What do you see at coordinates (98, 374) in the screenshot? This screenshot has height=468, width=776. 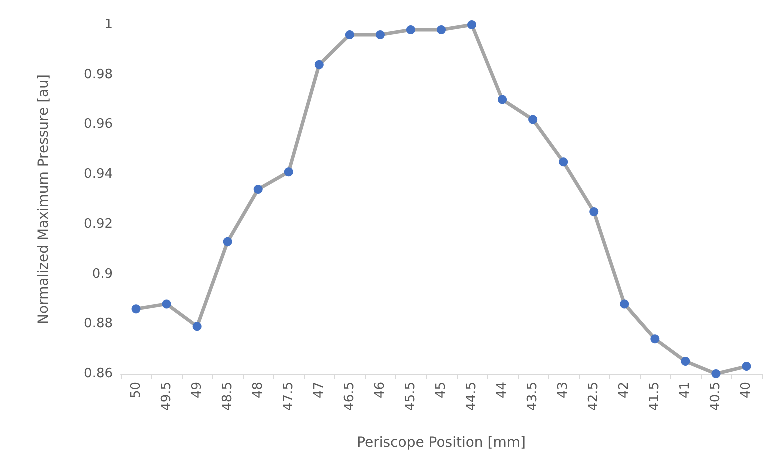 I see `y-tick-label: 0.86` at bounding box center [98, 374].